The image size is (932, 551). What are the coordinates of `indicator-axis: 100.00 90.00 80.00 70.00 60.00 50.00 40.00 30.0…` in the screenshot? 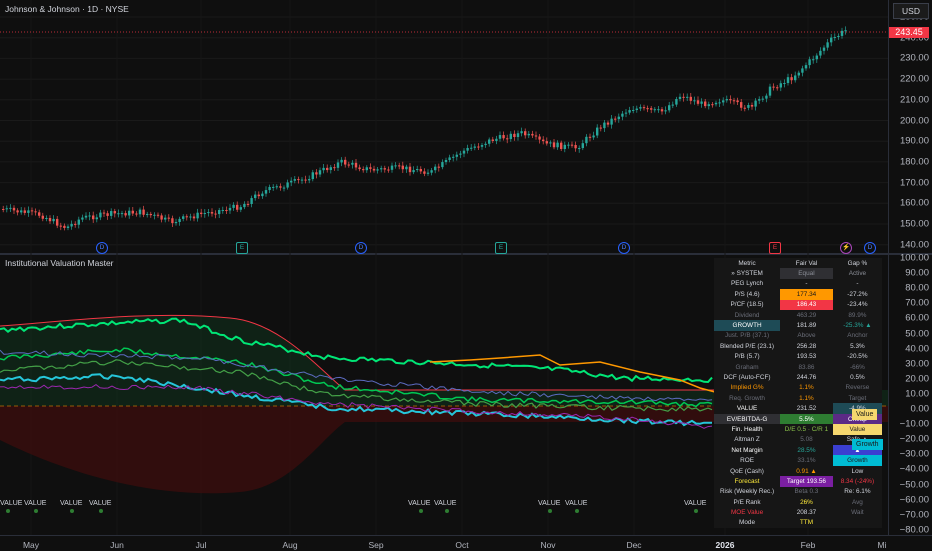 It's located at (910, 393).